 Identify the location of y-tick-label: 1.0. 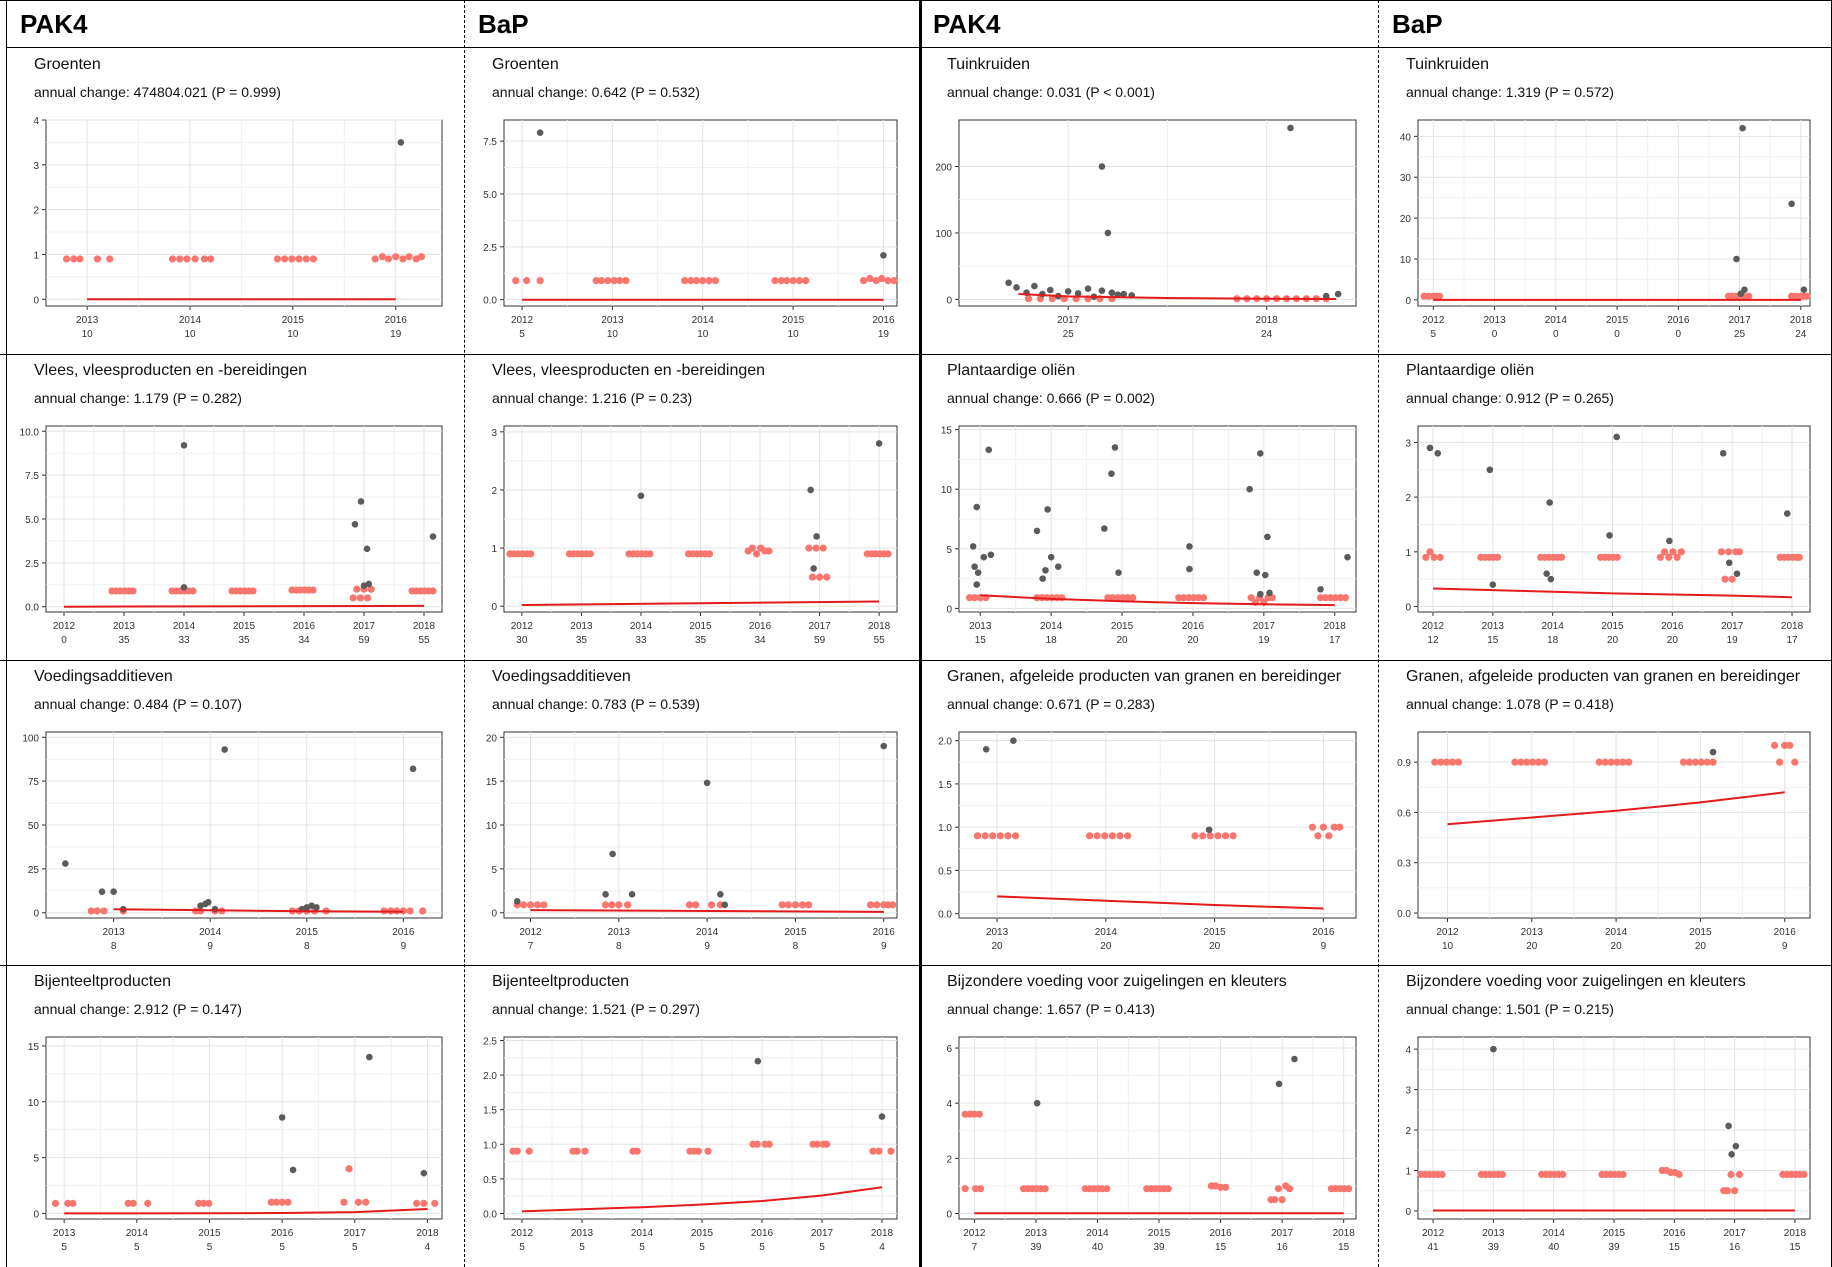
(945, 828).